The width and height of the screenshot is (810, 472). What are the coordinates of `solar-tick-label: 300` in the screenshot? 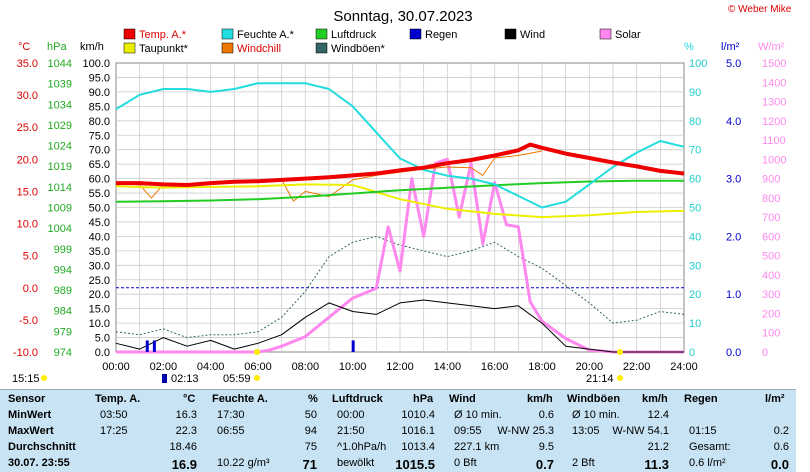 It's located at (771, 295).